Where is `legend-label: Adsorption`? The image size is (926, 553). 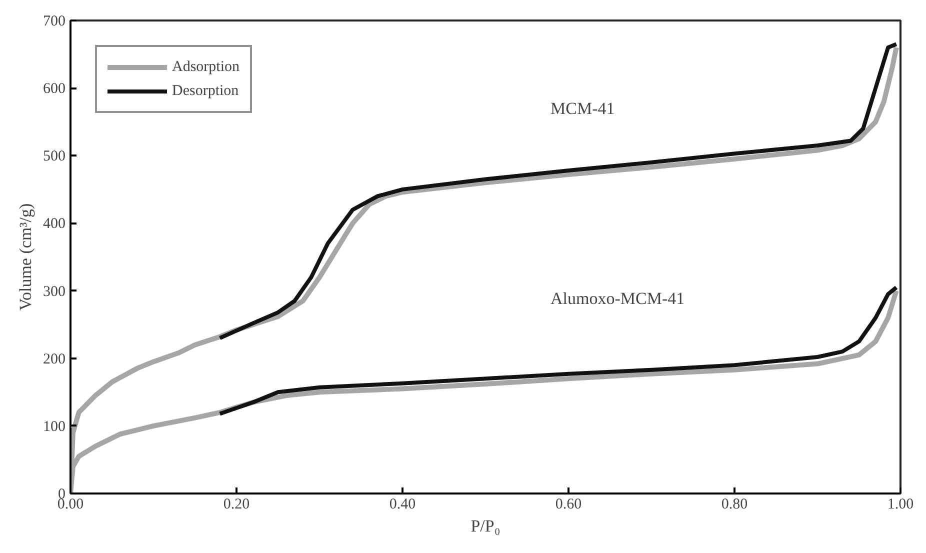
legend-label: Adsorption is located at coordinates (206, 67).